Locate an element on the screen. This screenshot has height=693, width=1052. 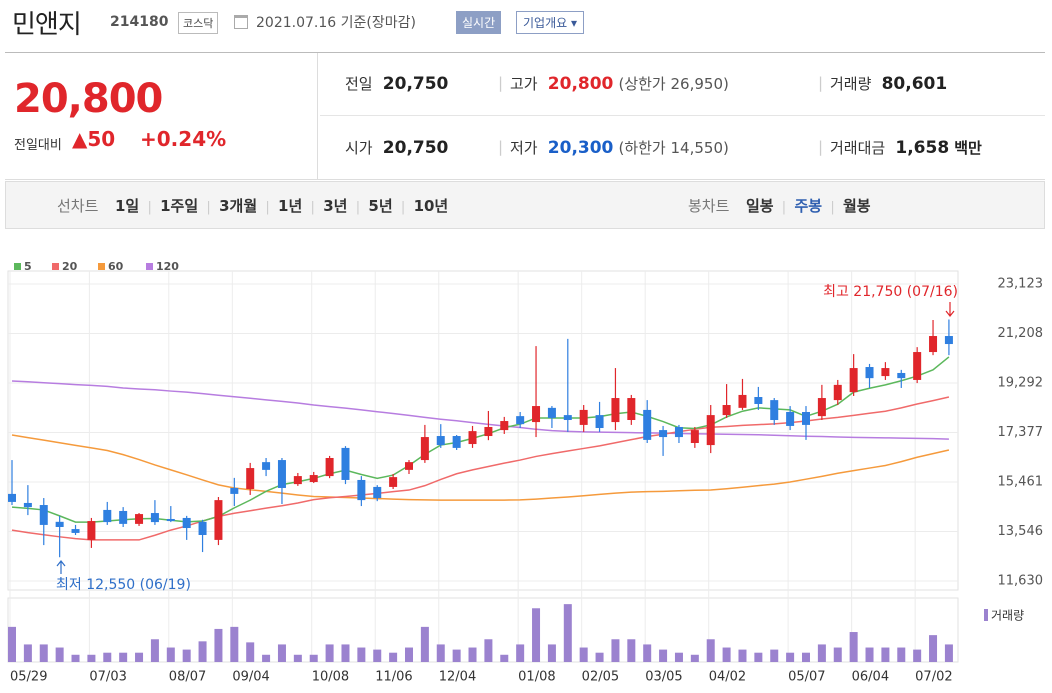
stat: 저가 20,300 (하한가 14,550) is located at coordinates (619, 147).